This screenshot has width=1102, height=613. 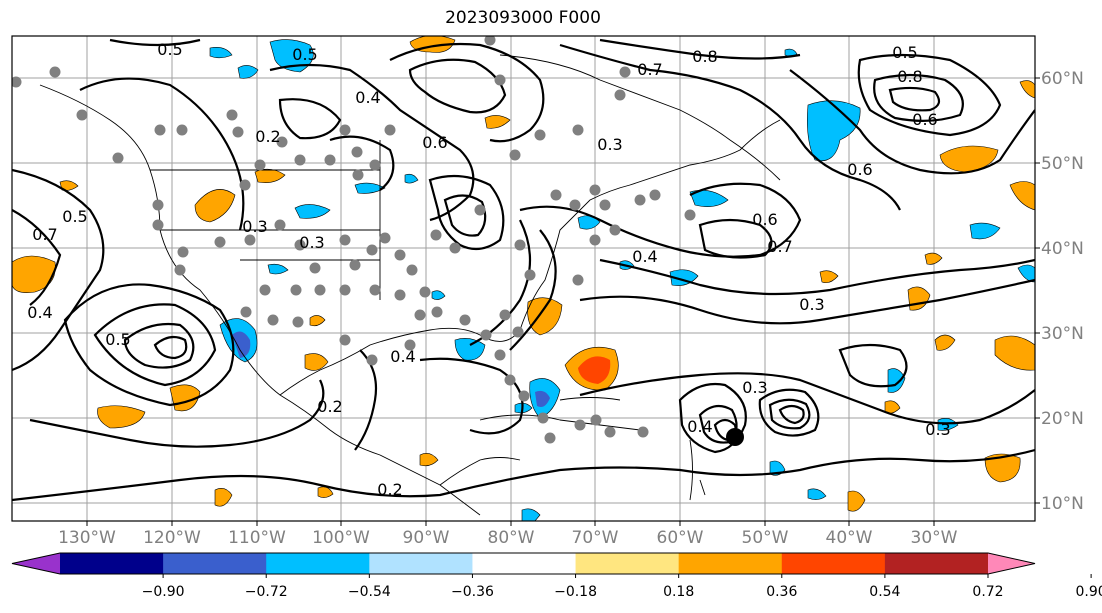 What do you see at coordinates (266, 592) in the screenshot?
I see `colorbar-tick-label: −0.72` at bounding box center [266, 592].